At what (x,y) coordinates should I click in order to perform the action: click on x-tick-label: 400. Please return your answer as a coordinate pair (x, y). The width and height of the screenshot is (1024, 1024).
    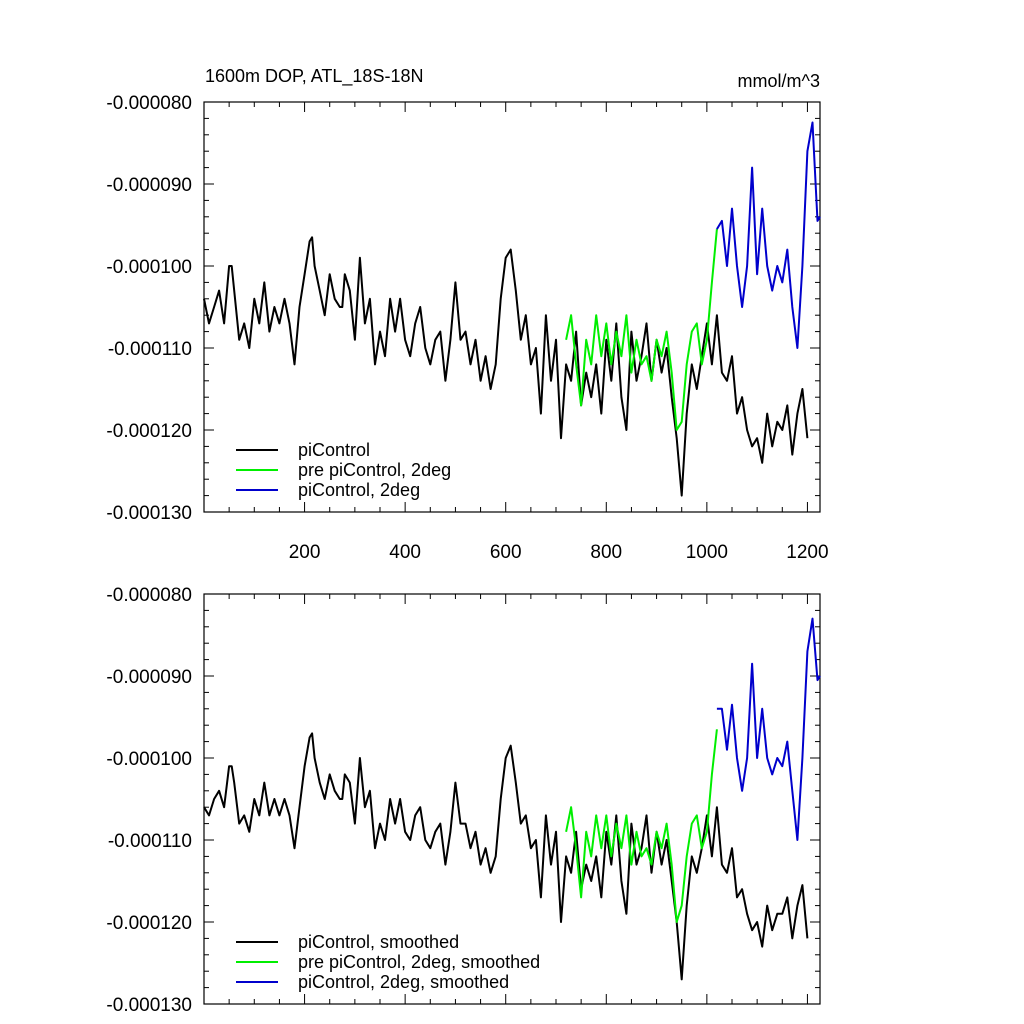
    Looking at the image, I should click on (405, 552).